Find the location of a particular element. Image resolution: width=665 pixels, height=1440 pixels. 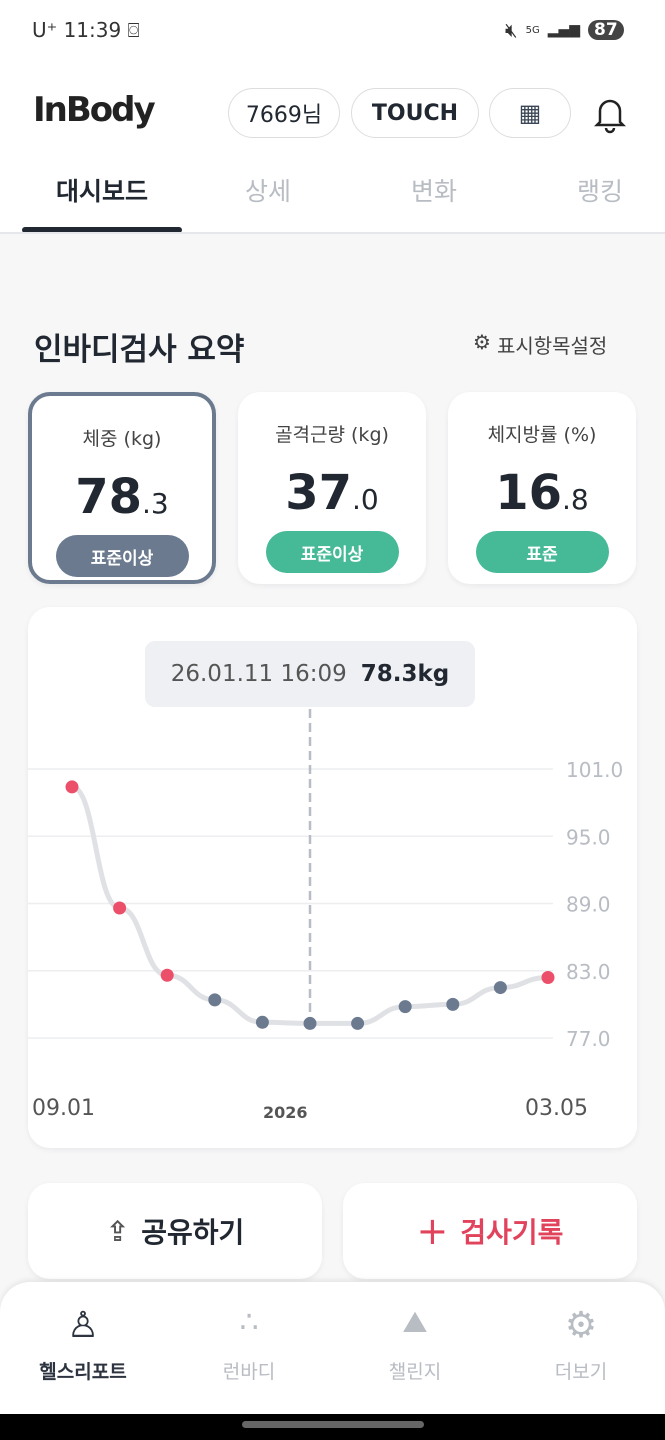

y-tick-label: 101.0 is located at coordinates (594, 770).